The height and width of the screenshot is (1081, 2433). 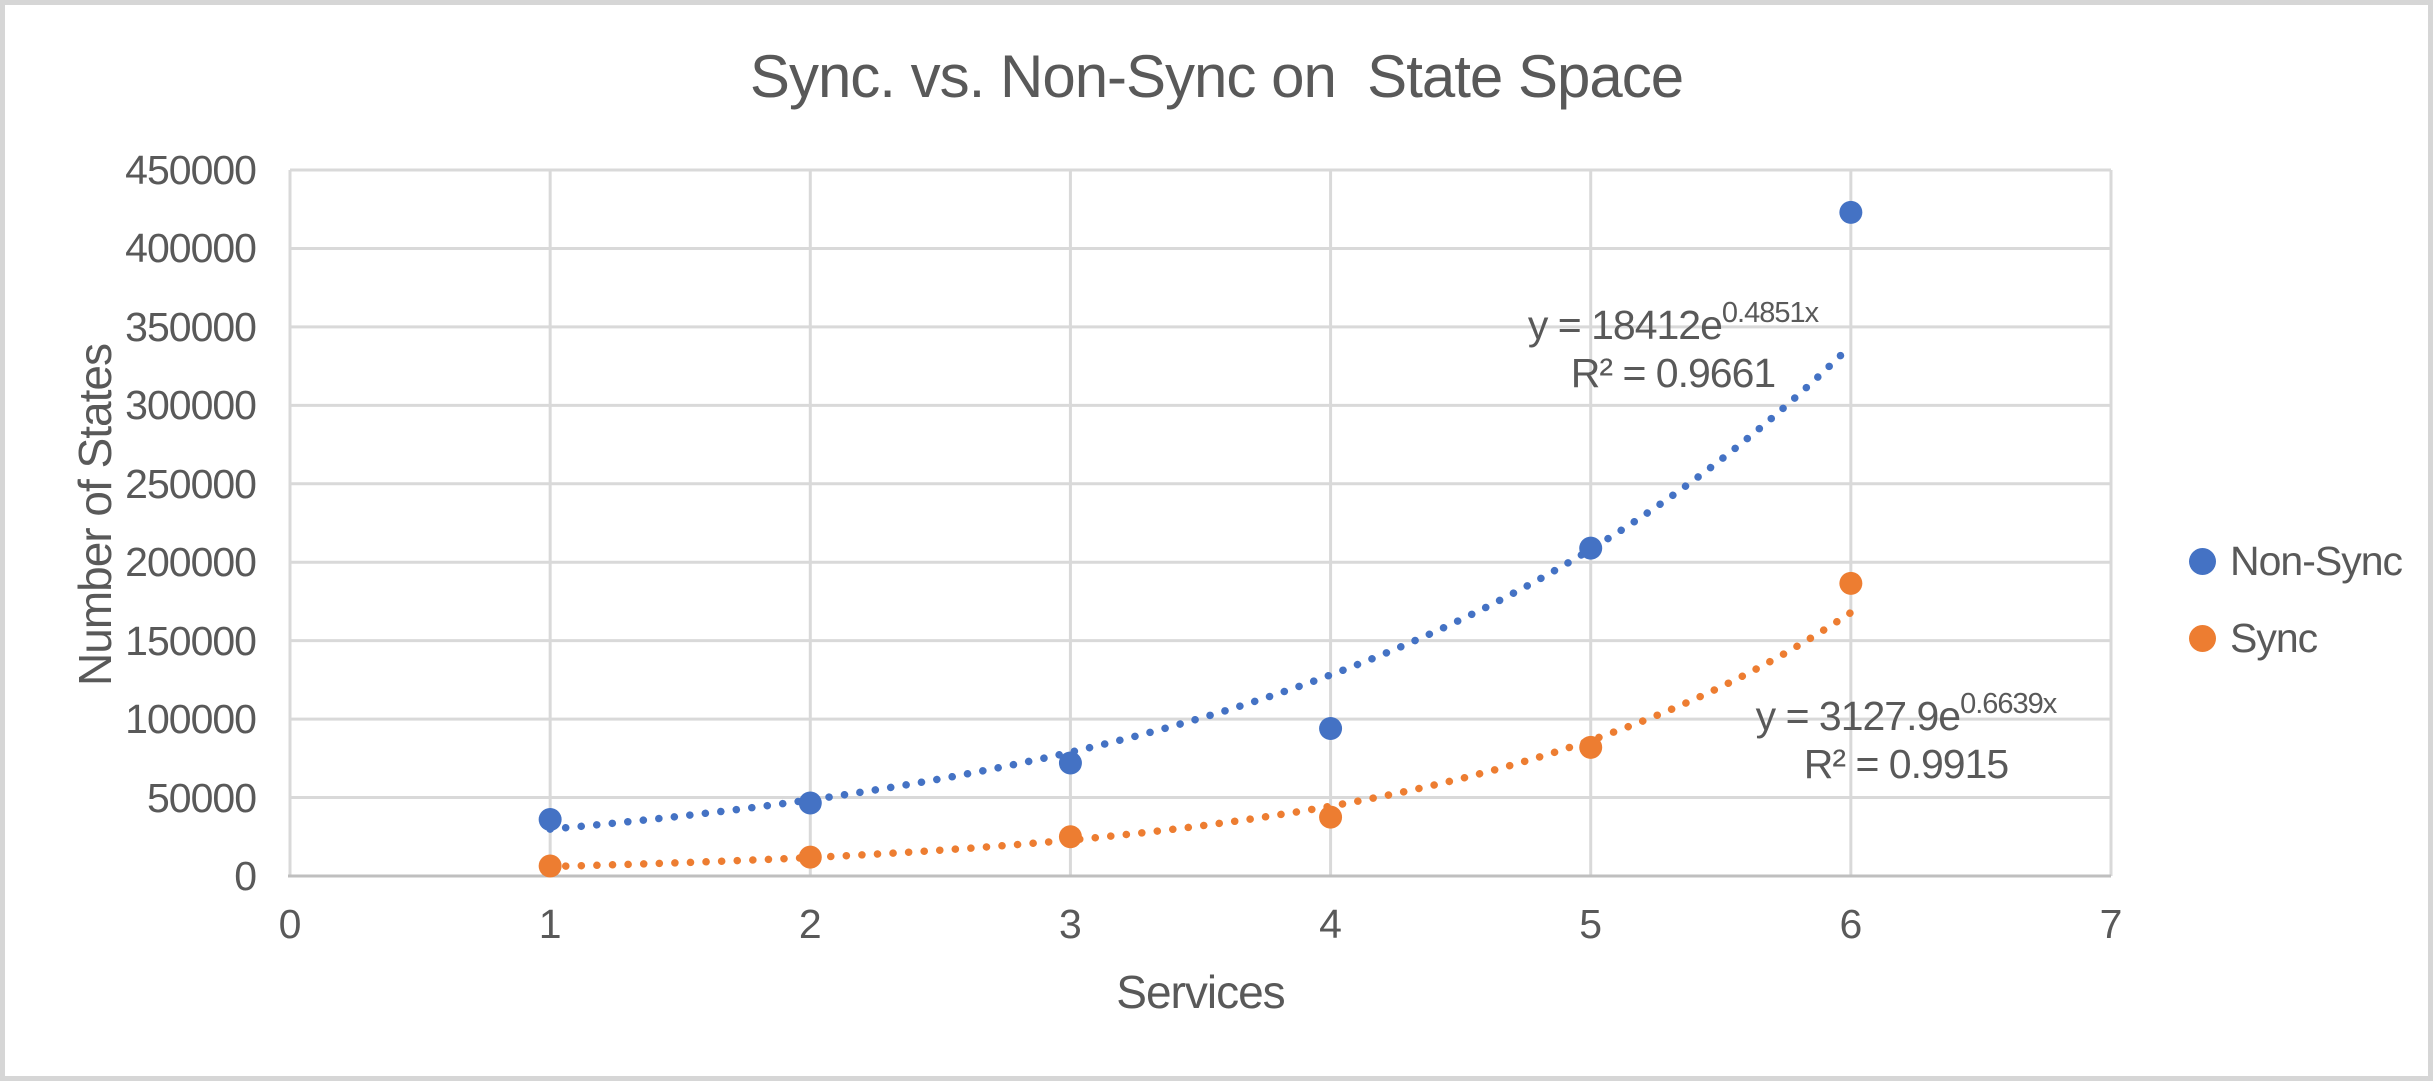 I want to click on y-tick-label: 300000, so click(x=191, y=405).